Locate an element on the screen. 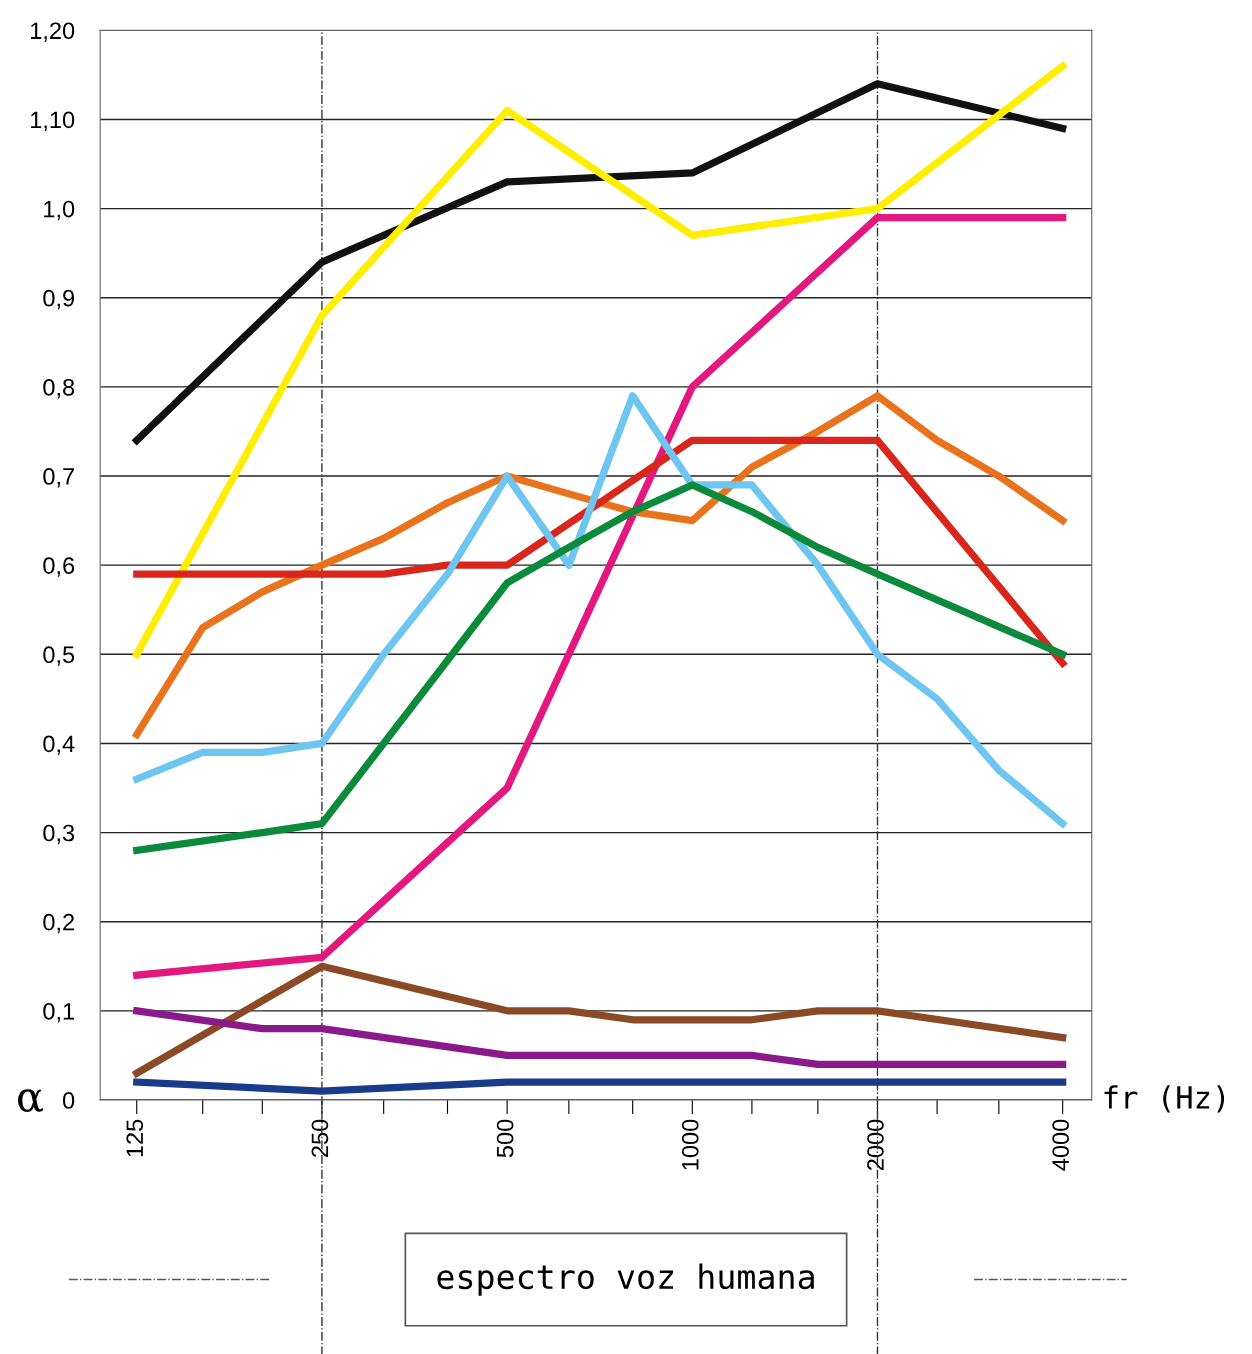  y-tick-label: 0 is located at coordinates (68, 1100).